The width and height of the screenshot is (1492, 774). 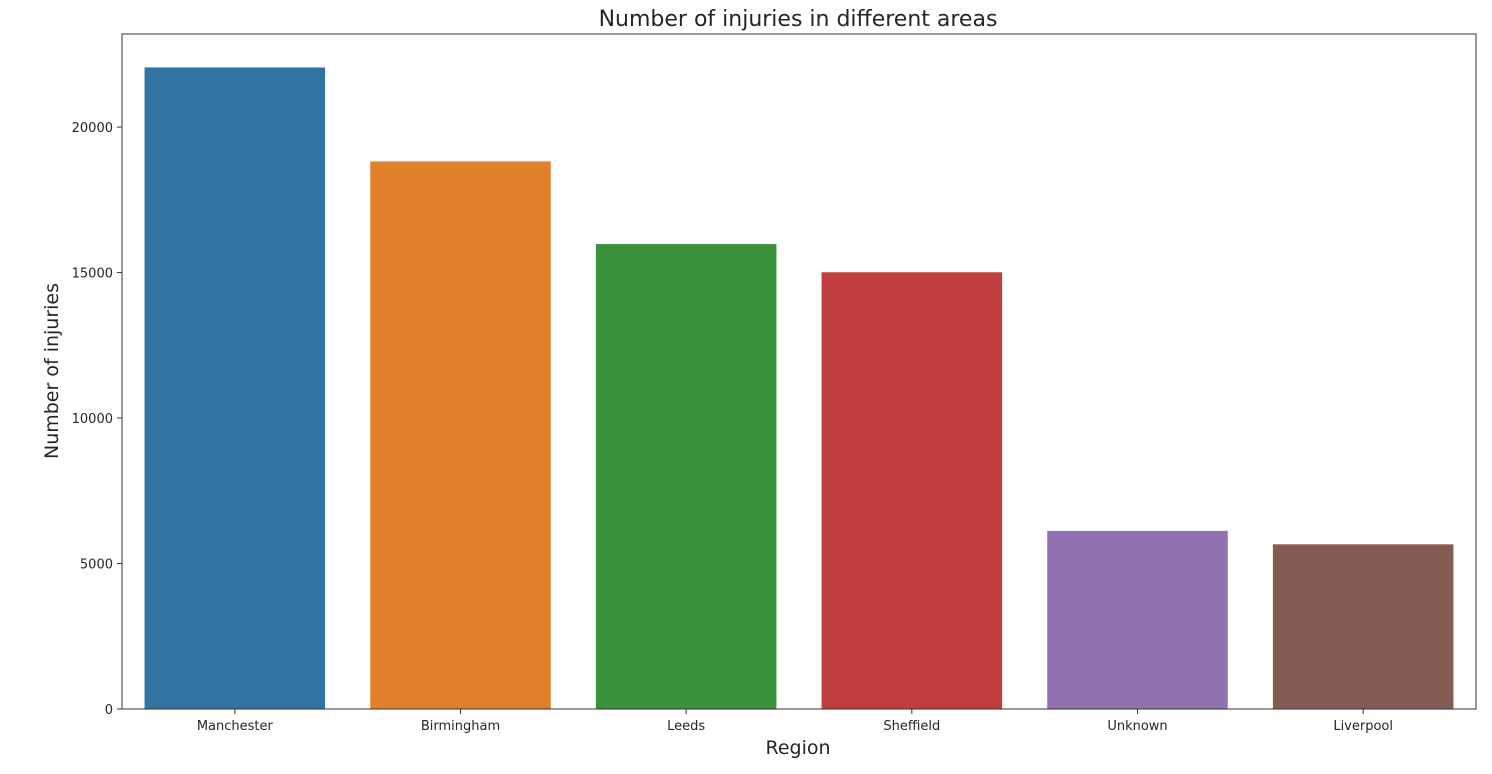 What do you see at coordinates (686, 477) in the screenshot?
I see `bar-leeds` at bounding box center [686, 477].